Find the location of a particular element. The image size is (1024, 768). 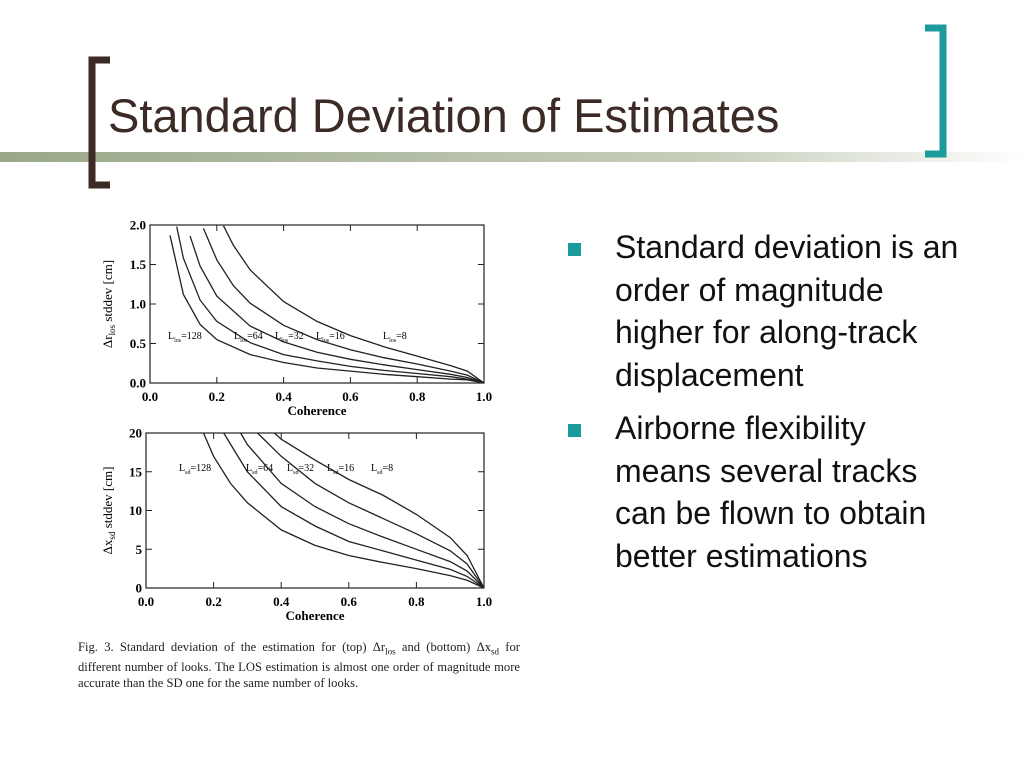

y-axis-label: Δxsd stddev [cm] is located at coordinates (108, 511).